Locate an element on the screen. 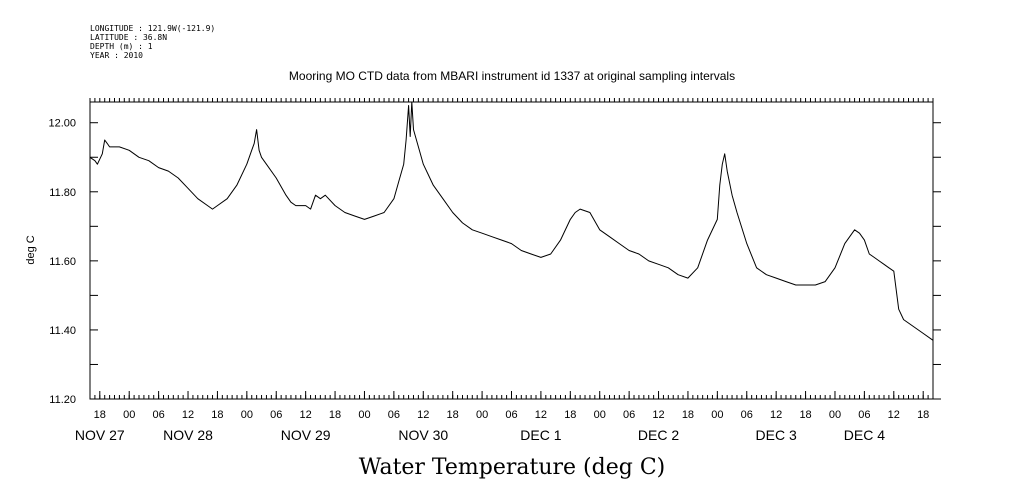  depth-text: DEPTH (m) : 1 is located at coordinates (121, 46).